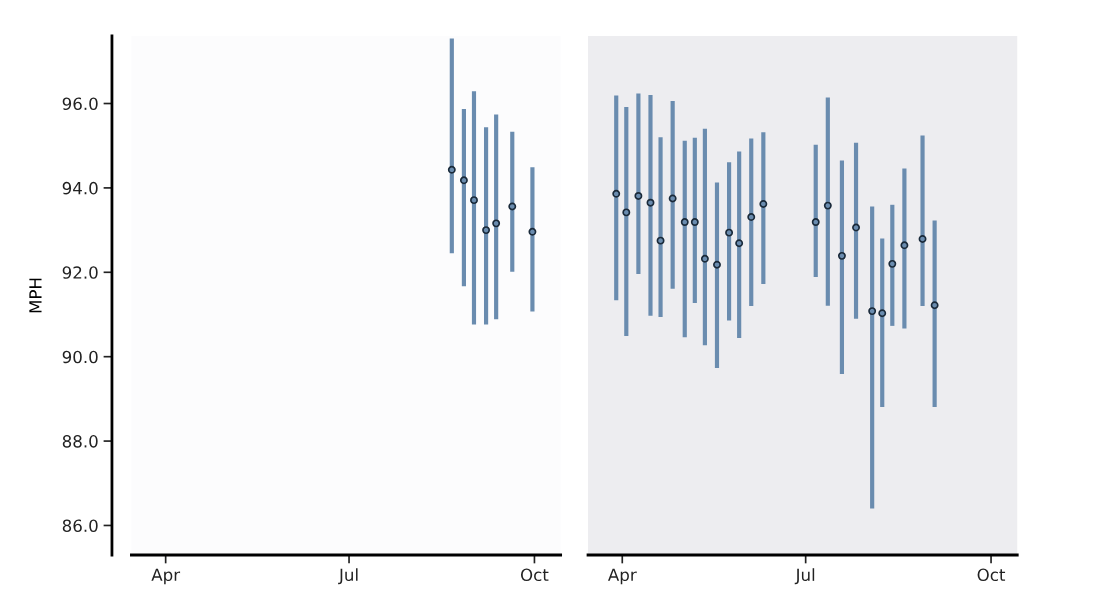 This screenshot has height=600, width=1095. What do you see at coordinates (80, 104) in the screenshot?
I see `y-tick-label: 96.0` at bounding box center [80, 104].